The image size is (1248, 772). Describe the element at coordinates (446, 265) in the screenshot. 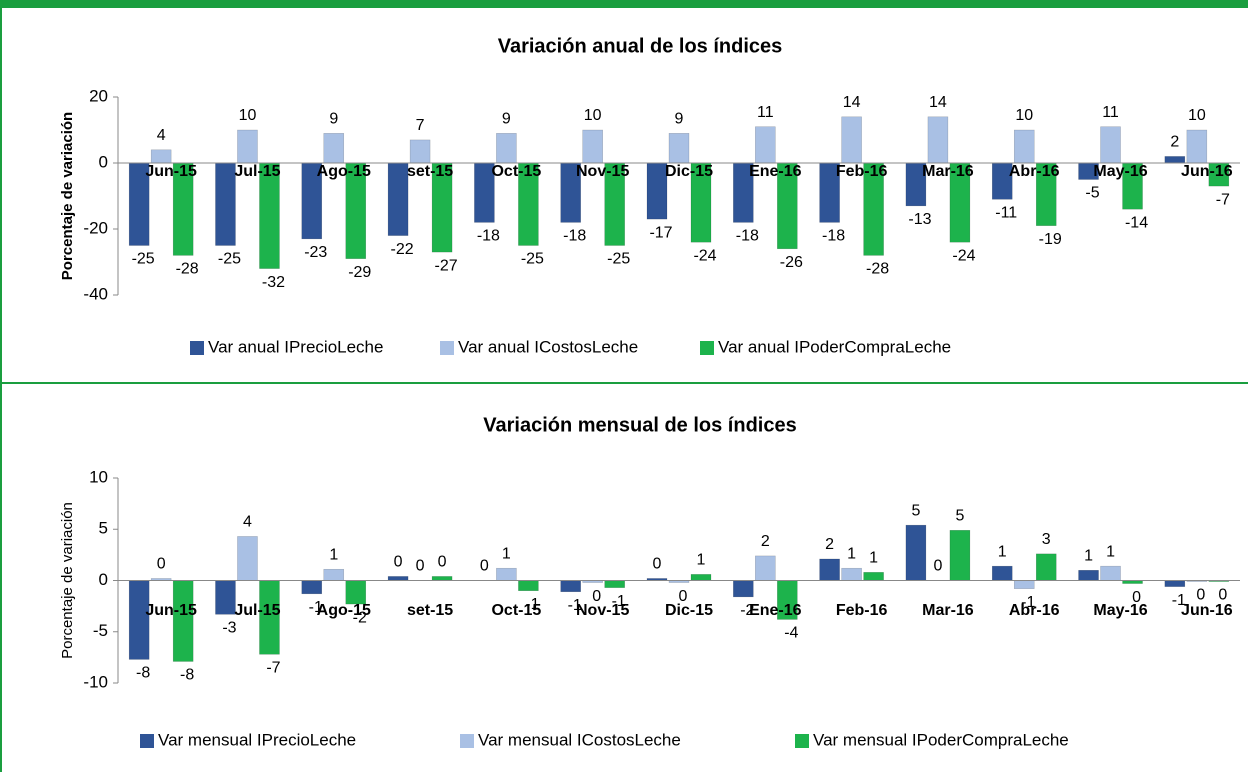

I see `data-label: -27` at that location.